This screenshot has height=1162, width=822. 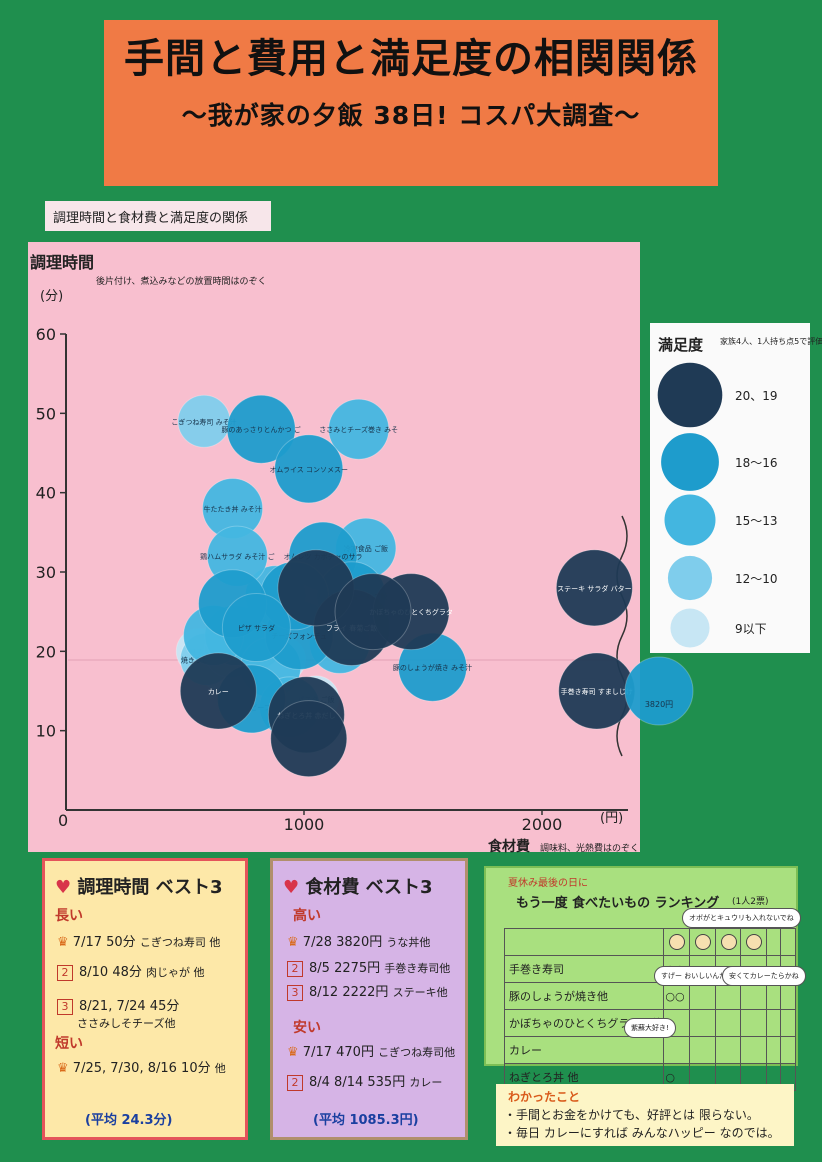 I want to click on time-long-row-2: 2 8/10 48分 肉じゃが 他, so click(x=131, y=971).